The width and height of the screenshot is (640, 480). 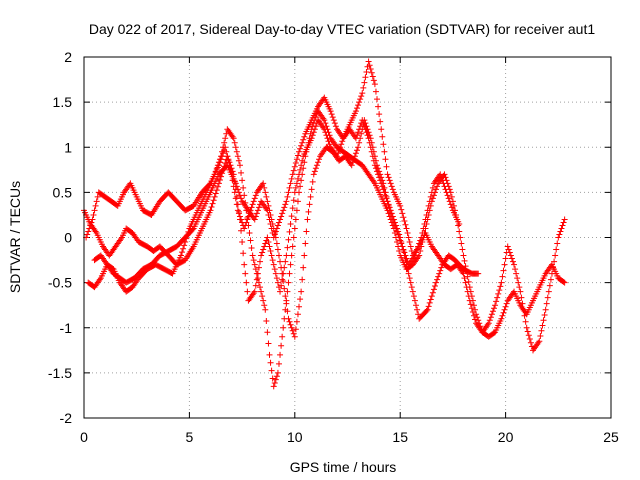 I want to click on y-tick-label: 1.5, so click(x=63, y=102).